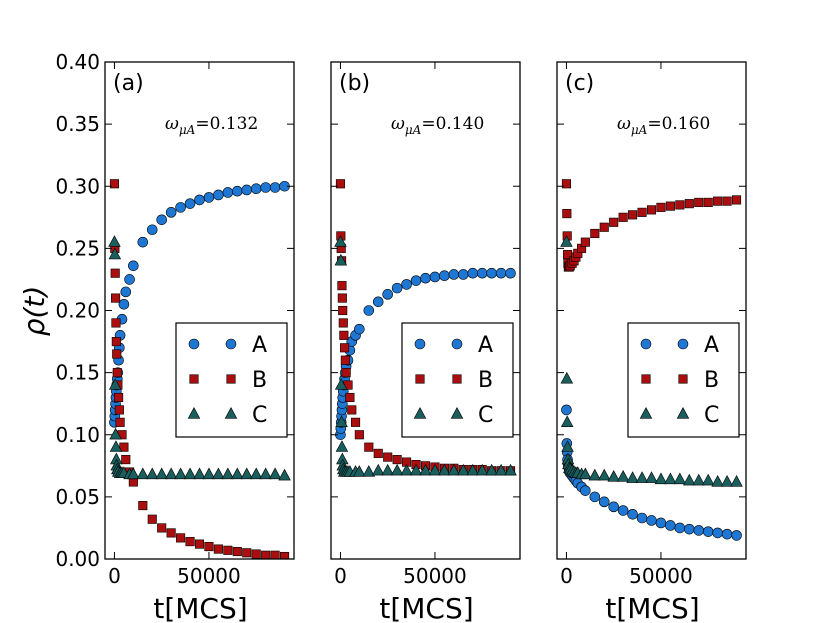 The image size is (830, 623). Describe the element at coordinates (77, 559) in the screenshot. I see `y-tick-label: 0.00` at that location.